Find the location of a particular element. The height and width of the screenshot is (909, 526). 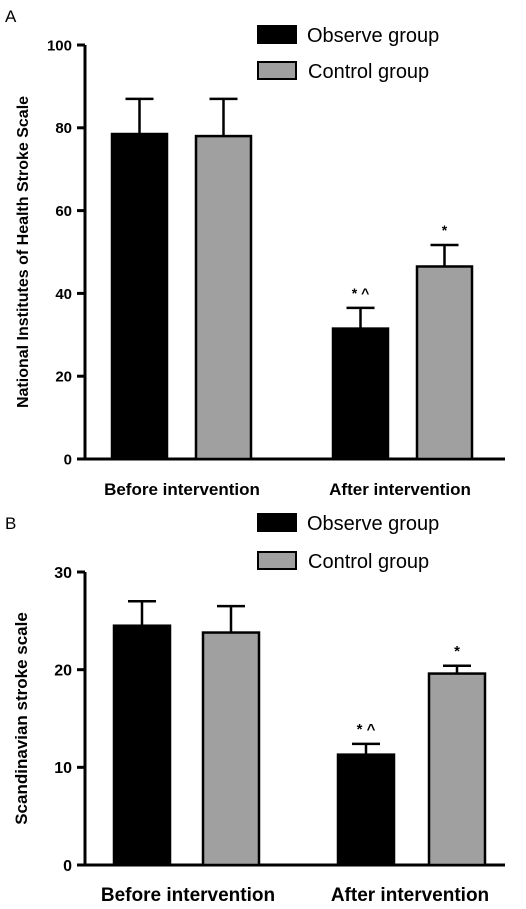

y-tick-label: 60 is located at coordinates (63, 211).